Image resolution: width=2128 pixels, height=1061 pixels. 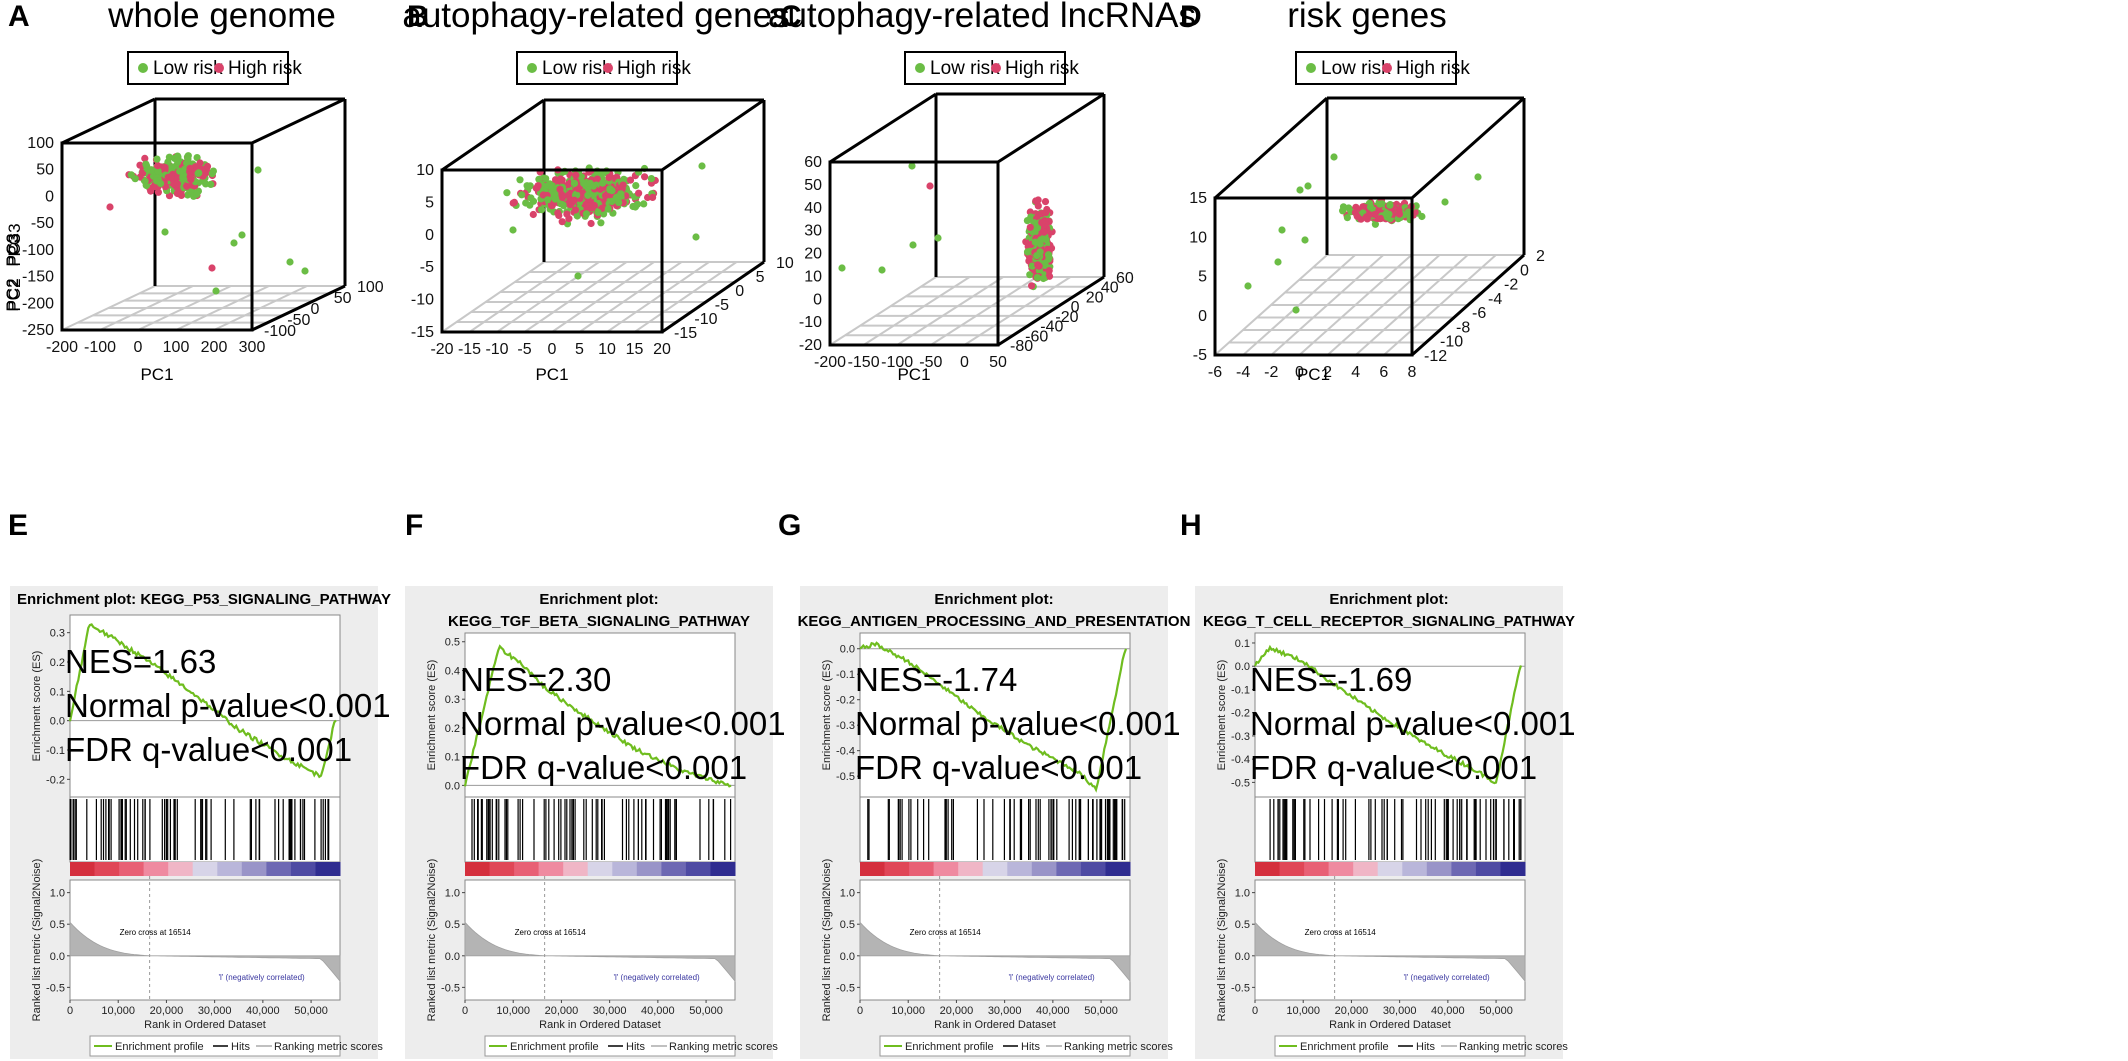 I want to click on legend-box, so click(x=208, y=68).